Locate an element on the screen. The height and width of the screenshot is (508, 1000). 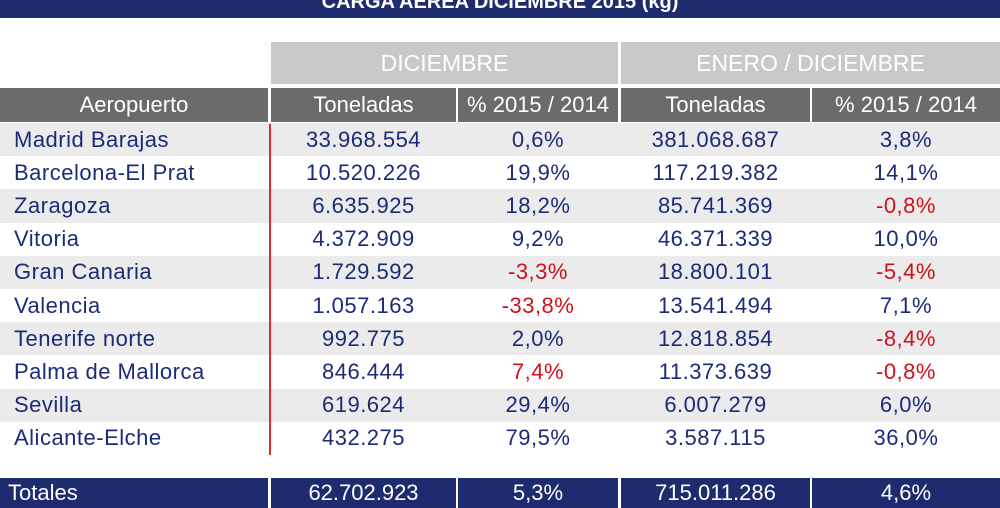
cell: Vitoria is located at coordinates (134, 239).